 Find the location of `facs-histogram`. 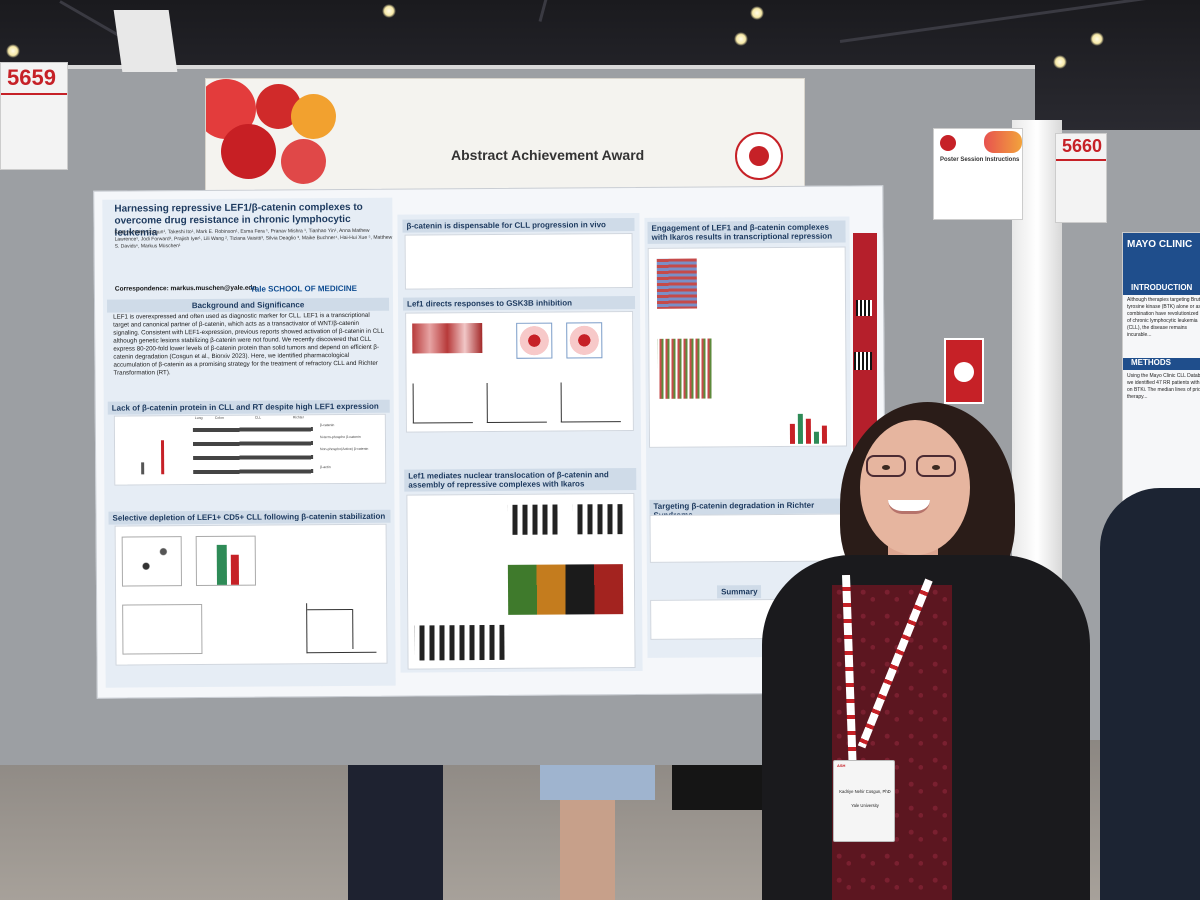

facs-histogram is located at coordinates (225, 561).